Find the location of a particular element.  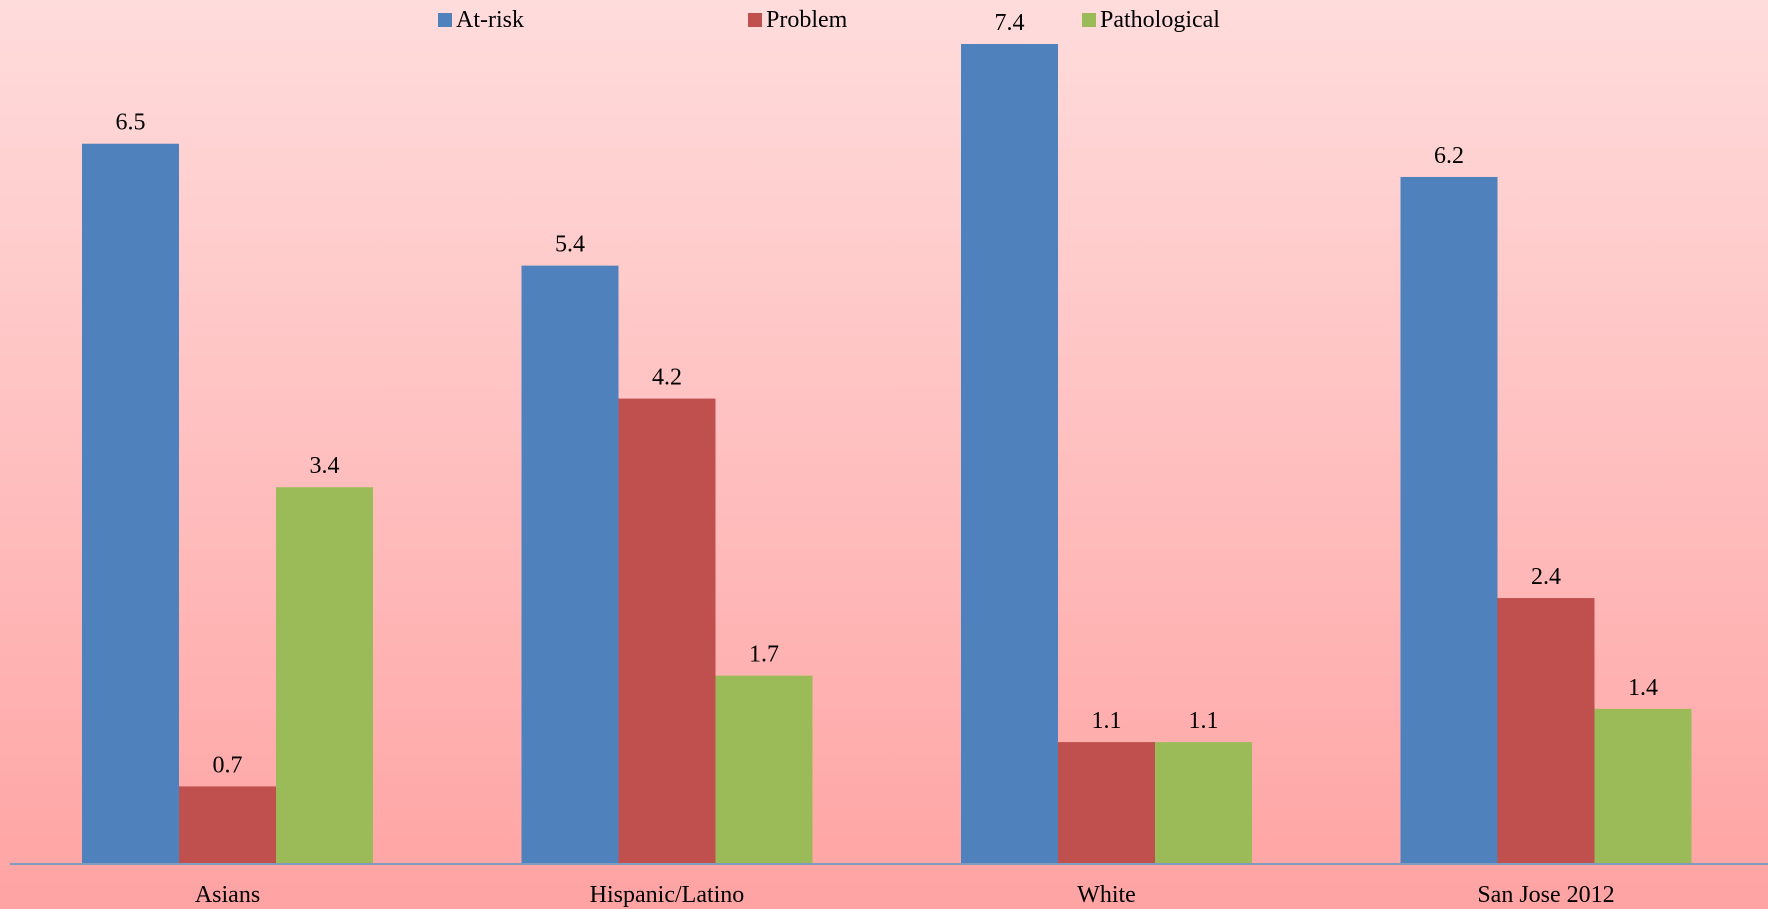

data-label-hispanic-latino-pathological: 1.7 is located at coordinates (764, 655).